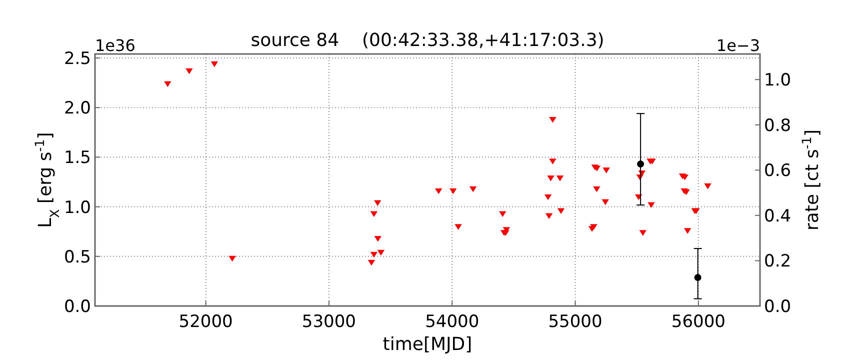 Image resolution: width=864 pixels, height=360 pixels. I want to click on annotation: 1e−3, so click(738, 45).